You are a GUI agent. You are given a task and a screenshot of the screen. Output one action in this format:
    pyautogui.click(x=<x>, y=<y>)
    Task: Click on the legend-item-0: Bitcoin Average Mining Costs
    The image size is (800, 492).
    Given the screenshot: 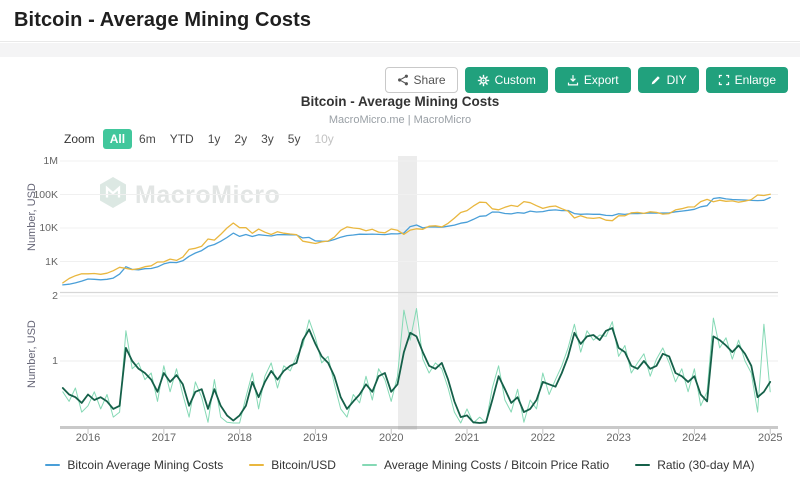 What is the action you would take?
    pyautogui.click(x=134, y=465)
    